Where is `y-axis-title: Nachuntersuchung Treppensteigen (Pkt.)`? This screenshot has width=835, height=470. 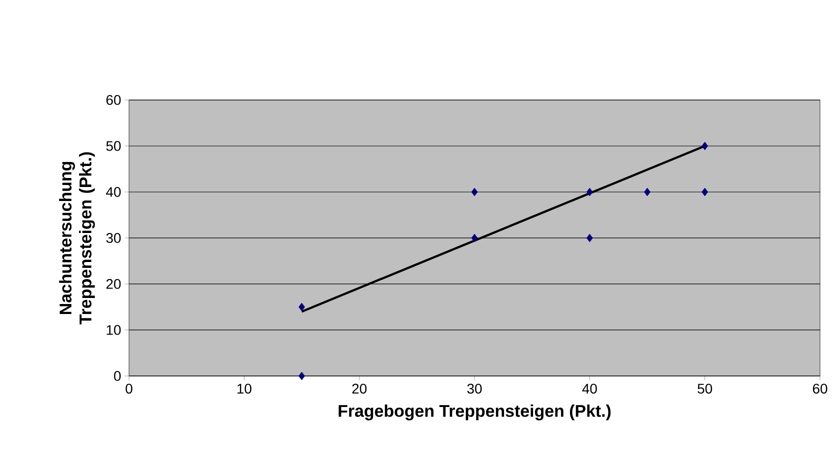
y-axis-title: Nachuntersuchung Treppensteigen (Pkt.) is located at coordinates (77, 238).